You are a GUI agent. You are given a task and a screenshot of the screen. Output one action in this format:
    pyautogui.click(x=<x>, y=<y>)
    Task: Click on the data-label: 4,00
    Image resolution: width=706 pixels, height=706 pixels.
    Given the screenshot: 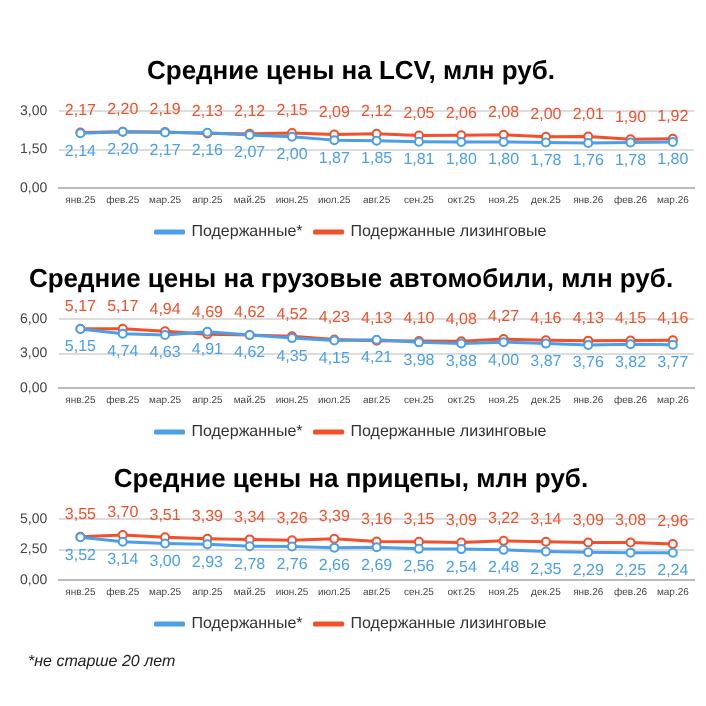 What is the action you would take?
    pyautogui.click(x=504, y=359)
    